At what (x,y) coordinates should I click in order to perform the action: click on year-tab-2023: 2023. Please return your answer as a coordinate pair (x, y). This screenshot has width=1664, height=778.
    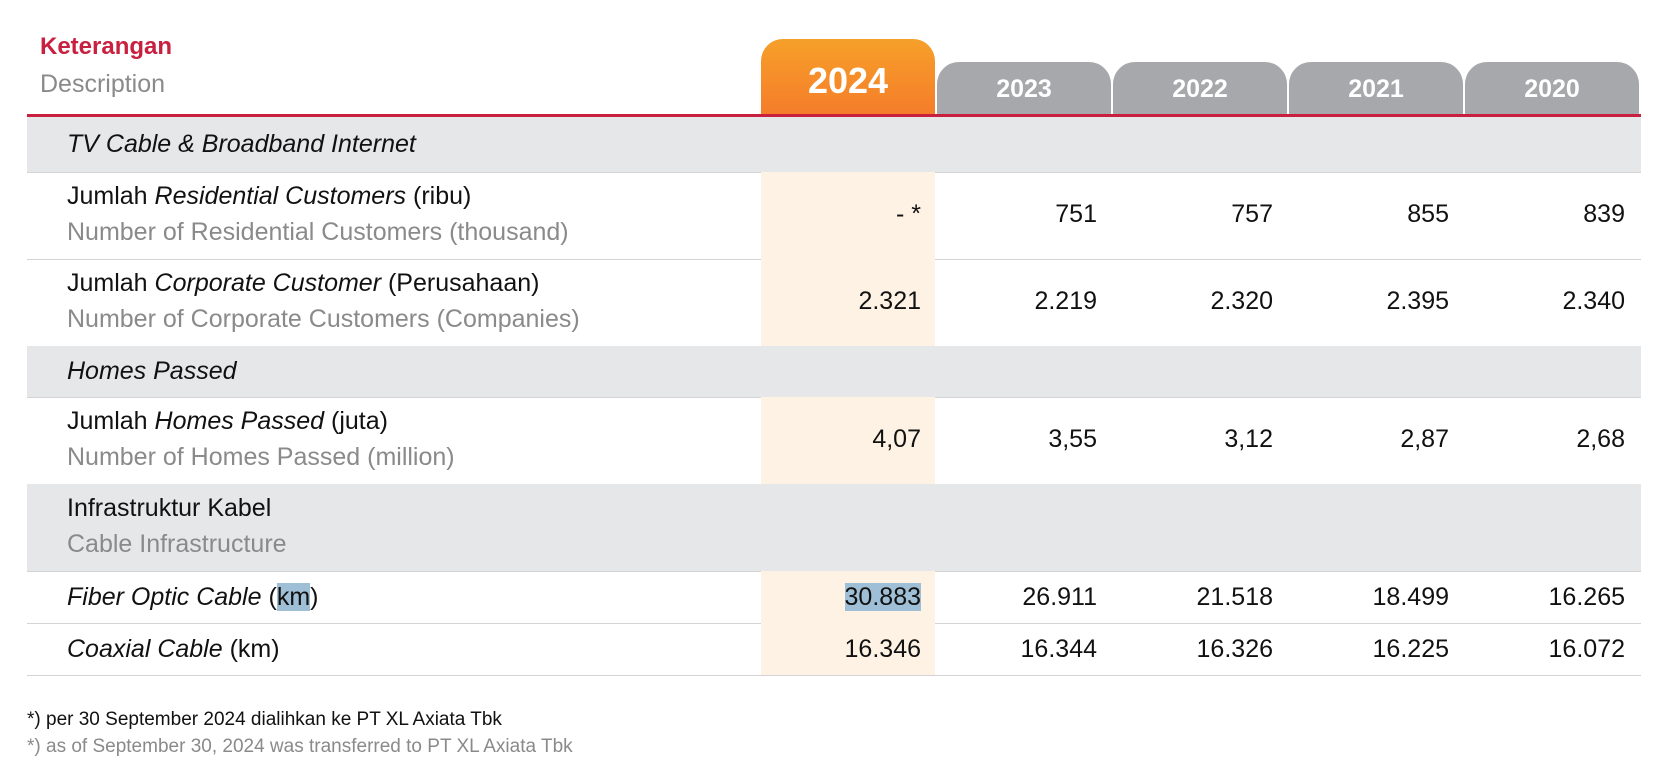
    Looking at the image, I should click on (1024, 89).